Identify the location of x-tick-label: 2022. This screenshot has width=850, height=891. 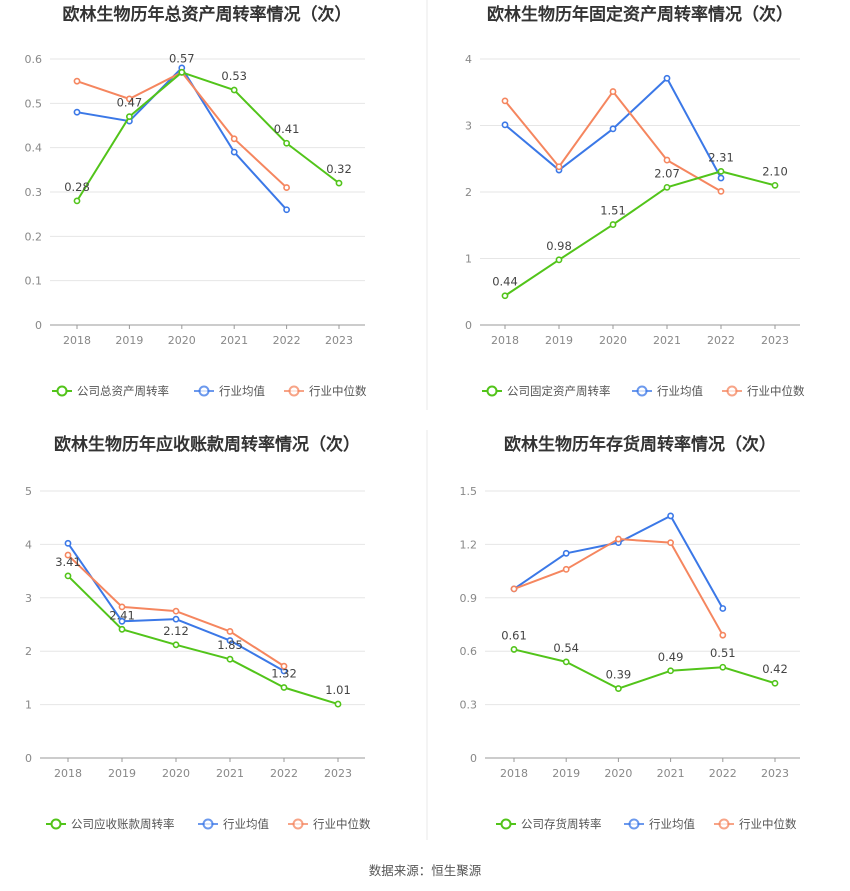
(723, 773).